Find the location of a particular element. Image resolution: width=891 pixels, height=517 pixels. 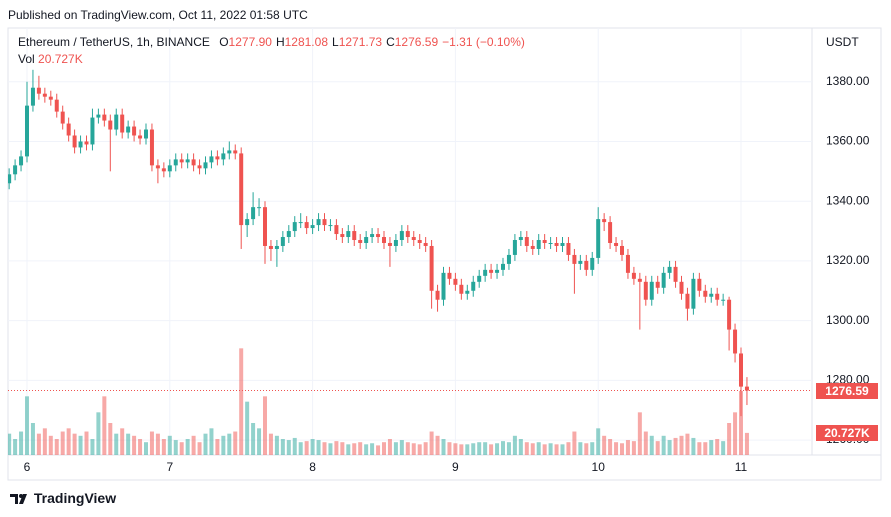

last-volume-tag: 20.727K is located at coordinates (847, 432).